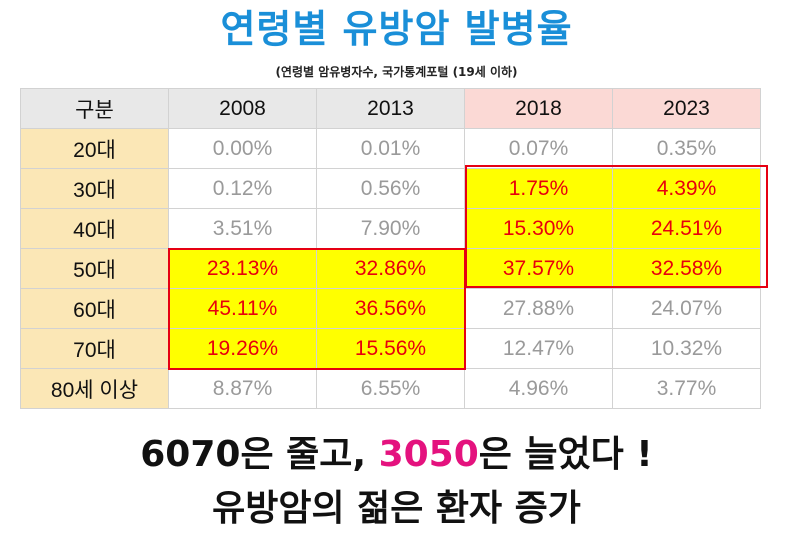 The width and height of the screenshot is (793, 544). I want to click on table-cell: 36.56%, so click(390, 308).